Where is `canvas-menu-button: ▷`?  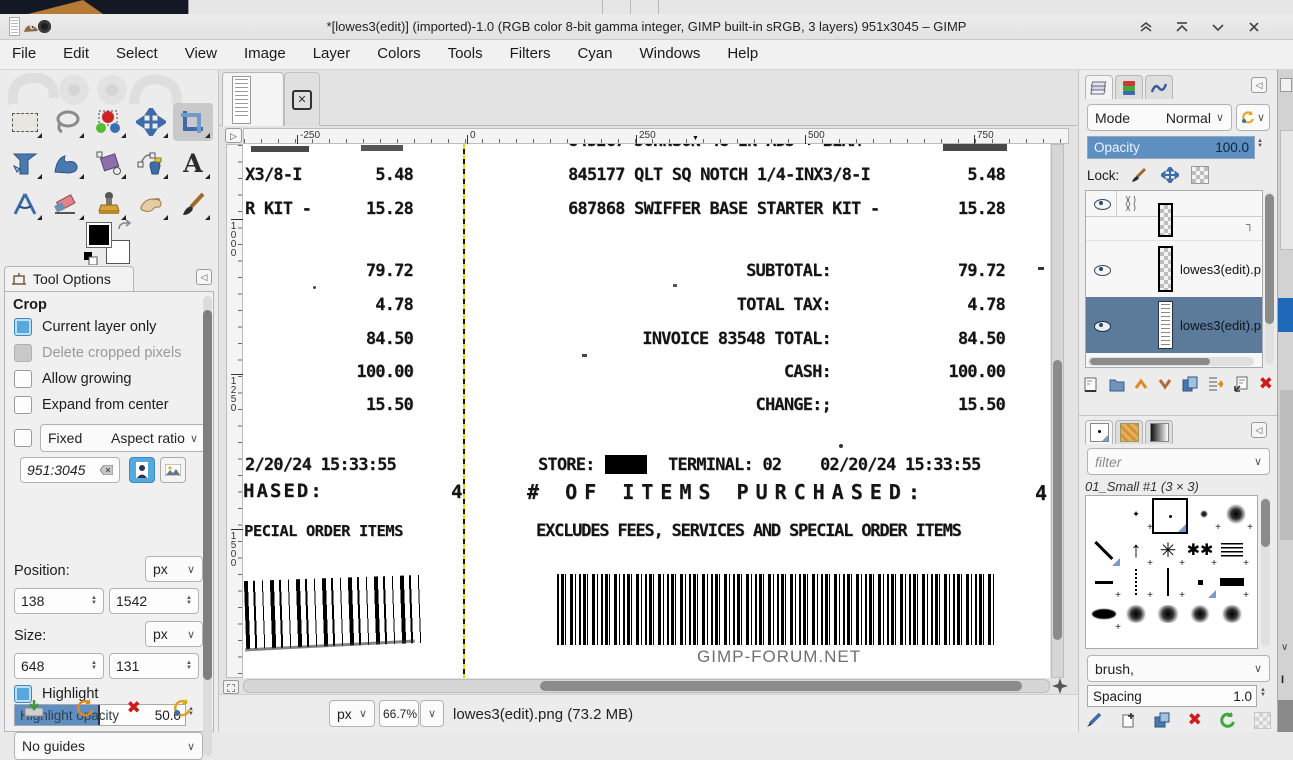
canvas-menu-button: ▷ is located at coordinates (233, 135).